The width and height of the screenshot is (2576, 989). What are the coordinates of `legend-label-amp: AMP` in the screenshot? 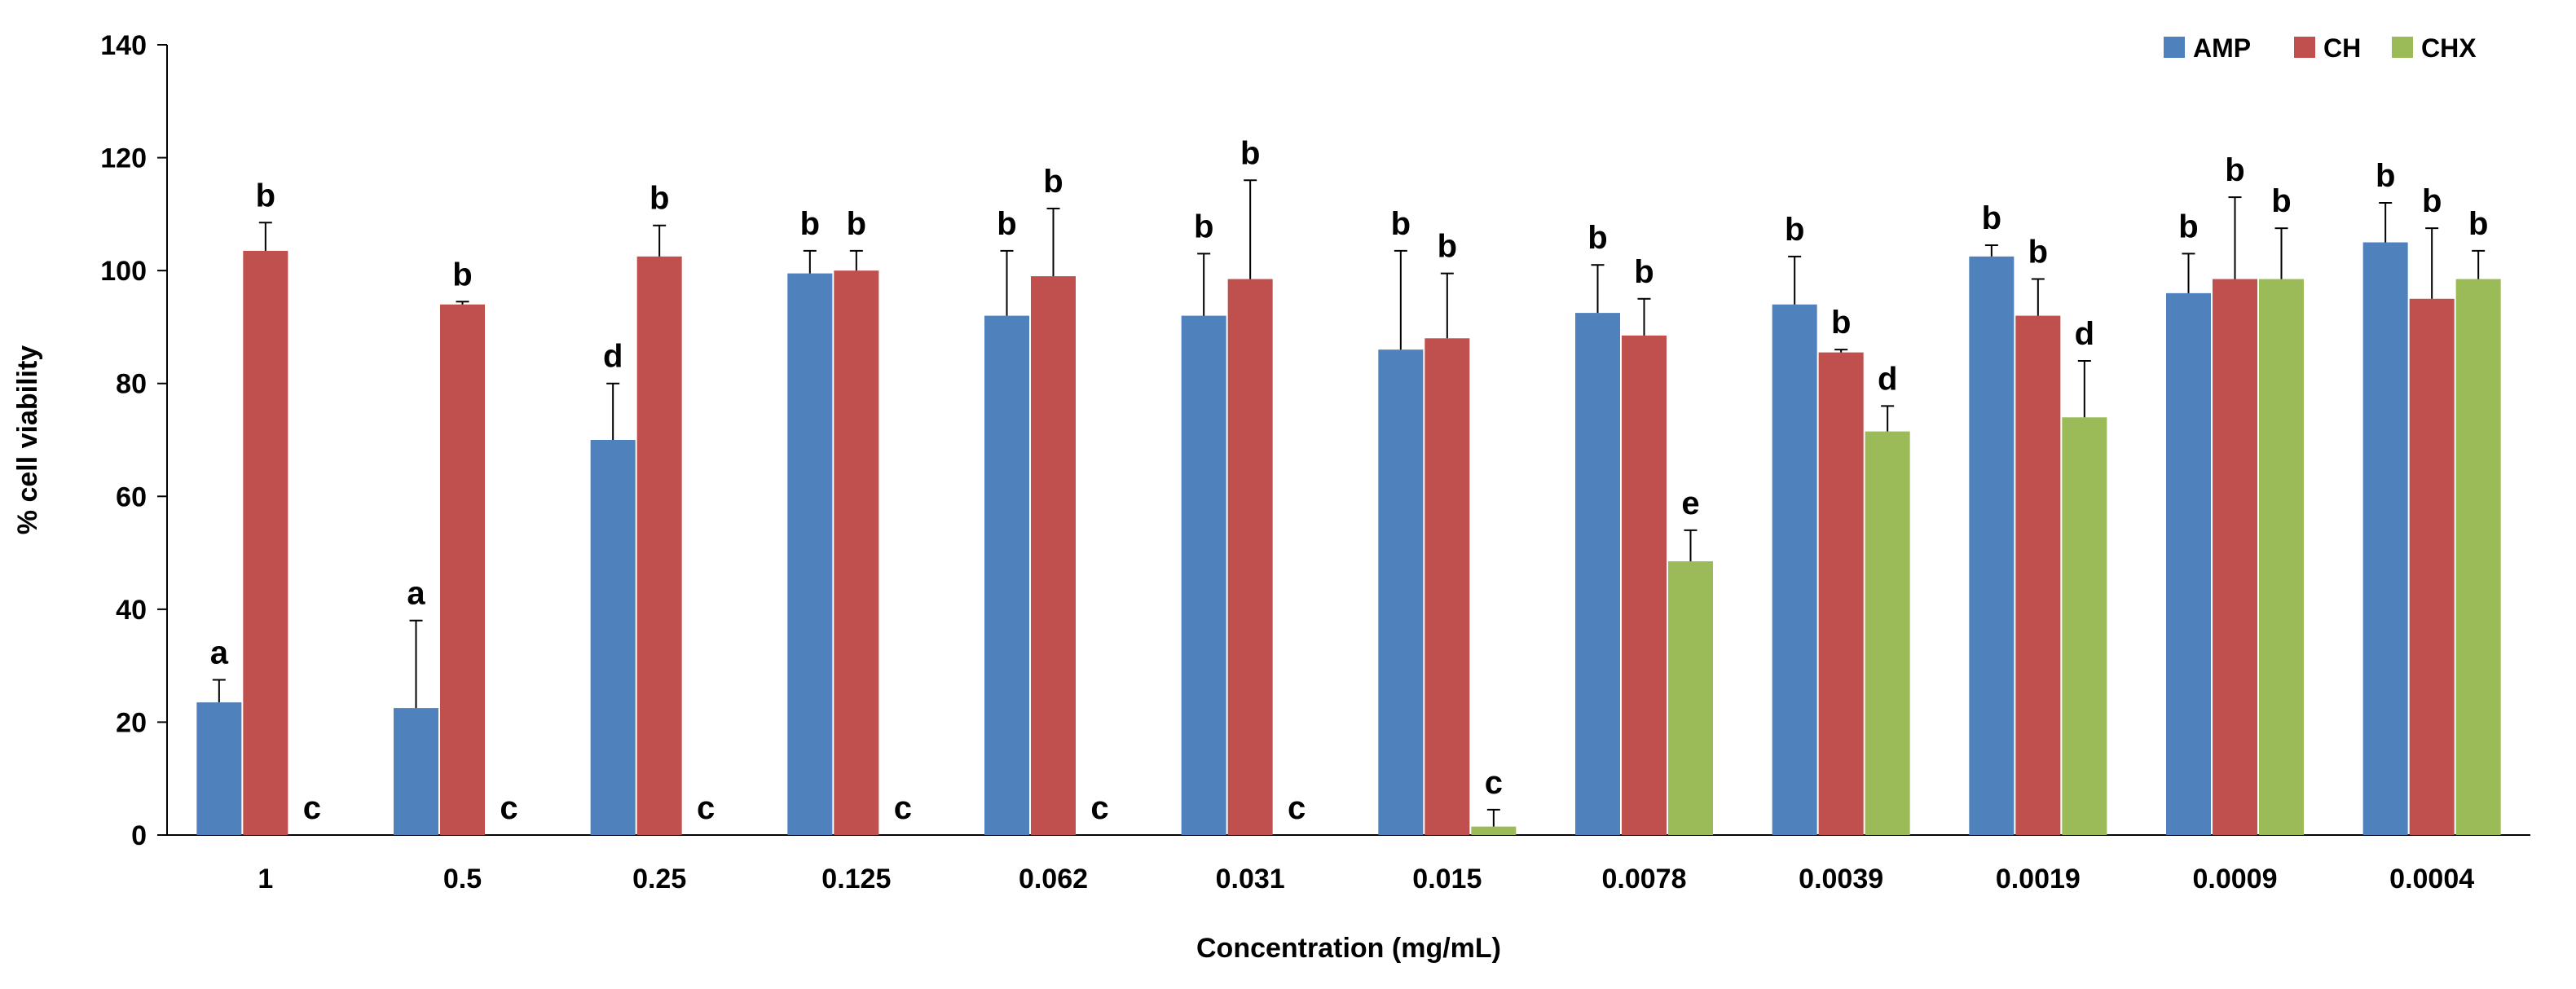 It's located at (2222, 48).